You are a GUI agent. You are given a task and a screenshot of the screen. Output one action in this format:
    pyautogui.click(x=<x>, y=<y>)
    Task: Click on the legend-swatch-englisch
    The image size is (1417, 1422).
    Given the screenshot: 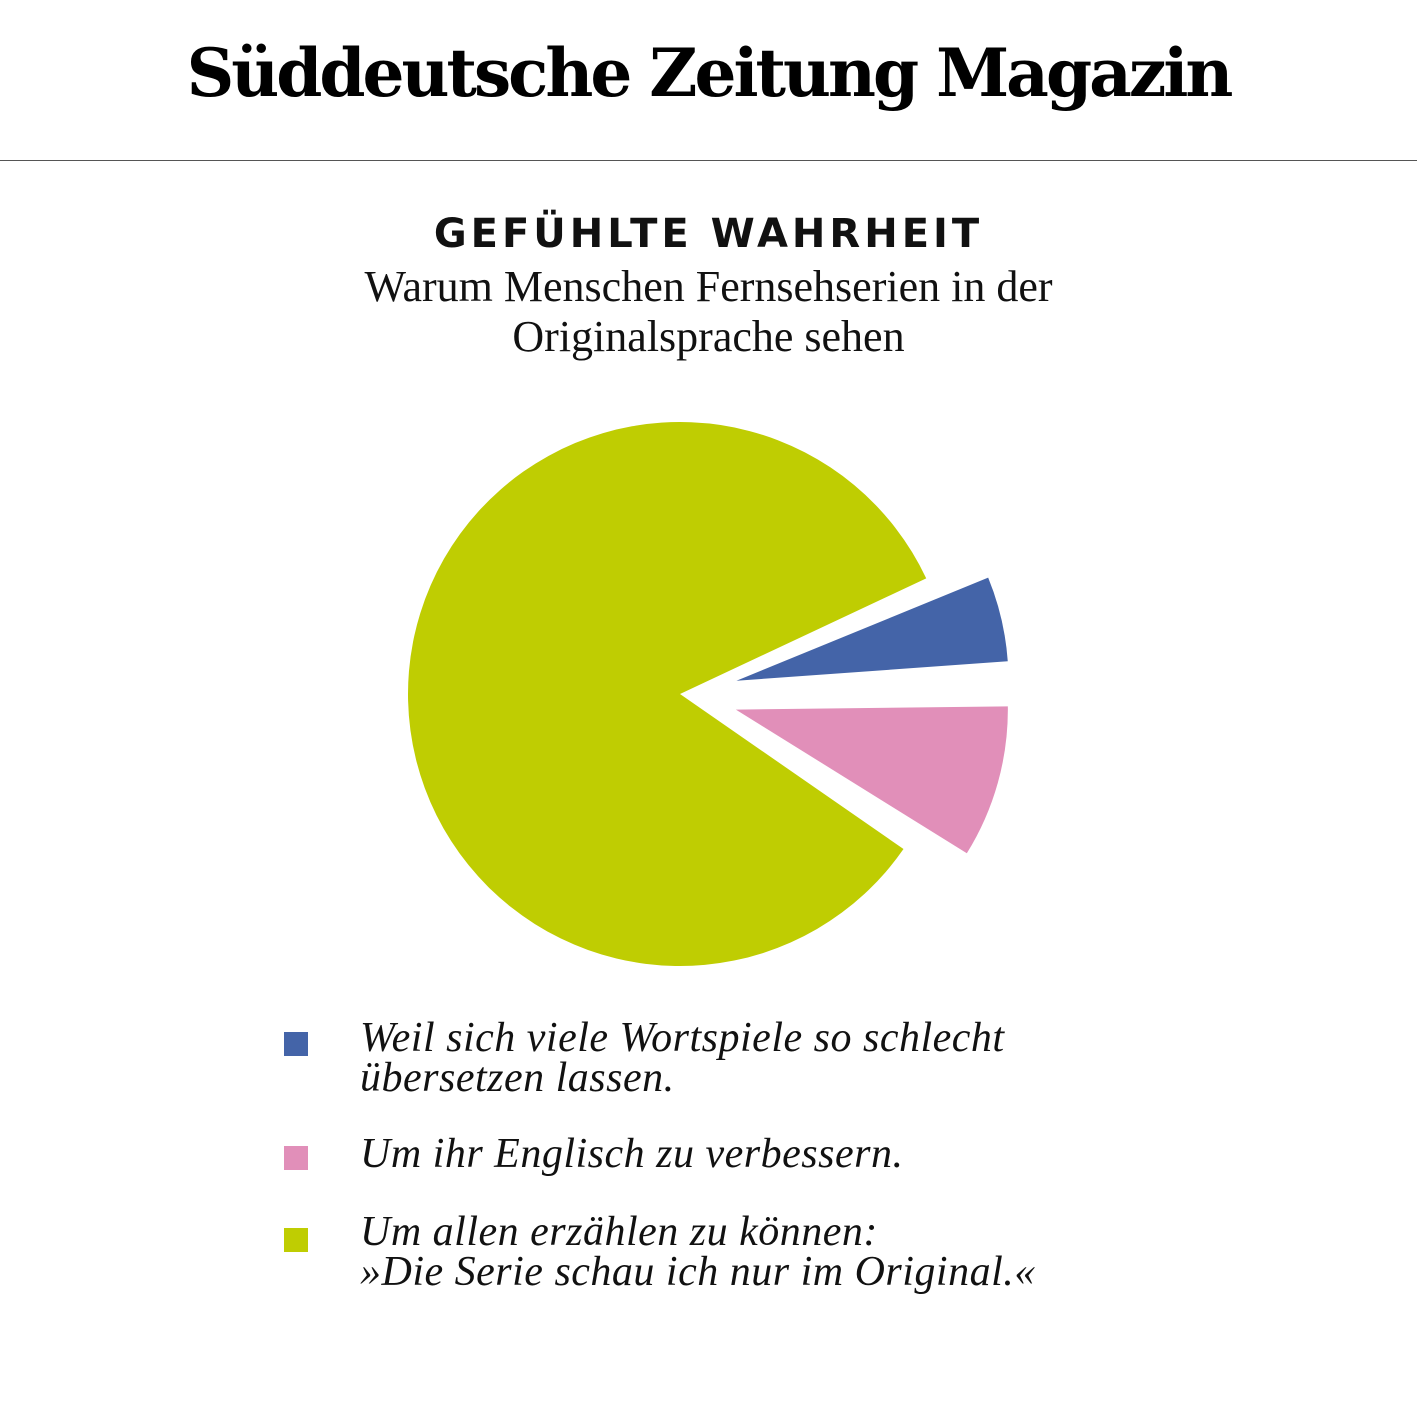 What is the action you would take?
    pyautogui.click(x=296, y=1158)
    